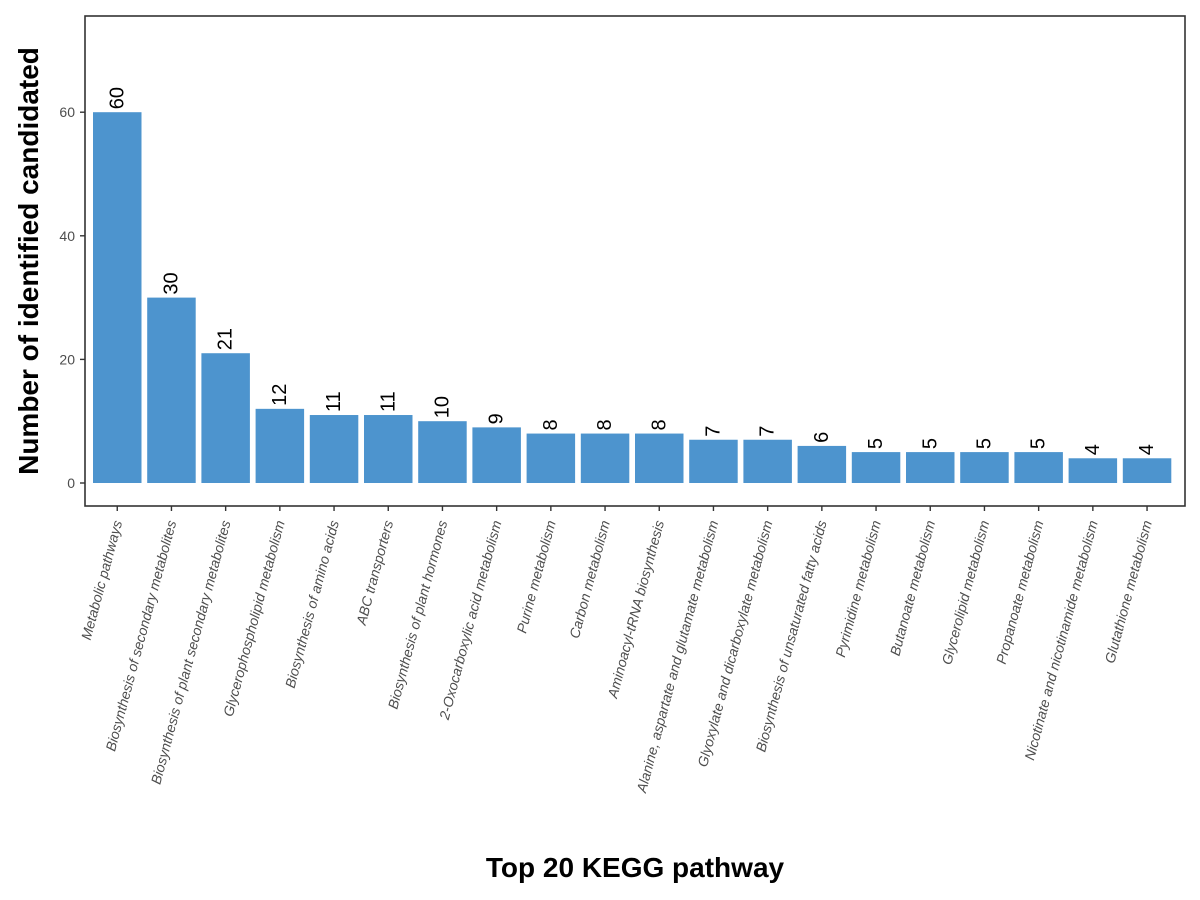 This screenshot has width=1200, height=900. I want to click on x-tick-label: 2-Oxocarboxylic acid metabolism, so click(470, 620).